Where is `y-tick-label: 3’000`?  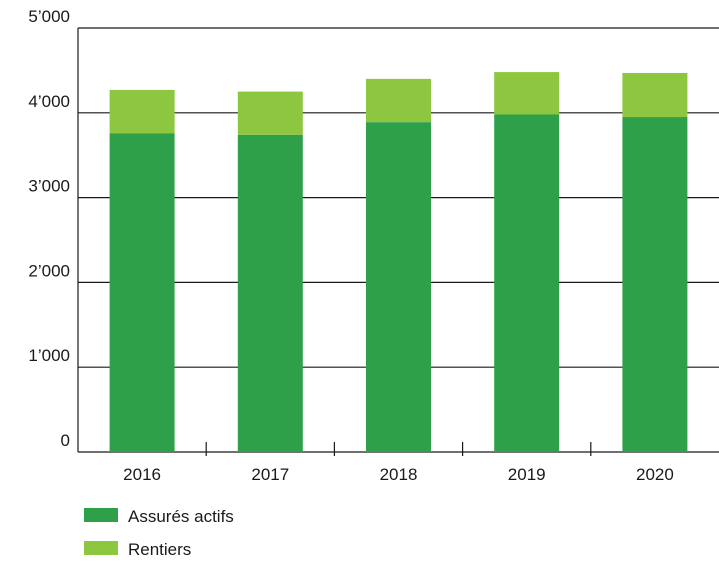
y-tick-label: 3’000 is located at coordinates (49, 186).